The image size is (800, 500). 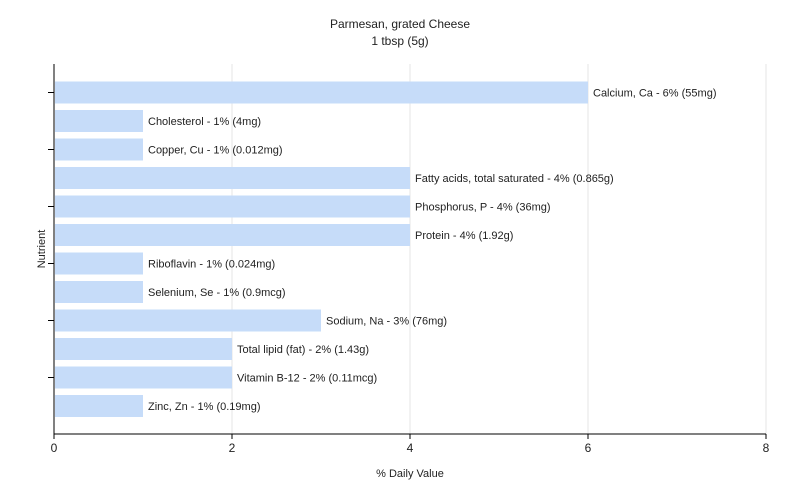 What do you see at coordinates (464, 236) in the screenshot?
I see `bar-data-label: Protein - 4% (1.92g)` at bounding box center [464, 236].